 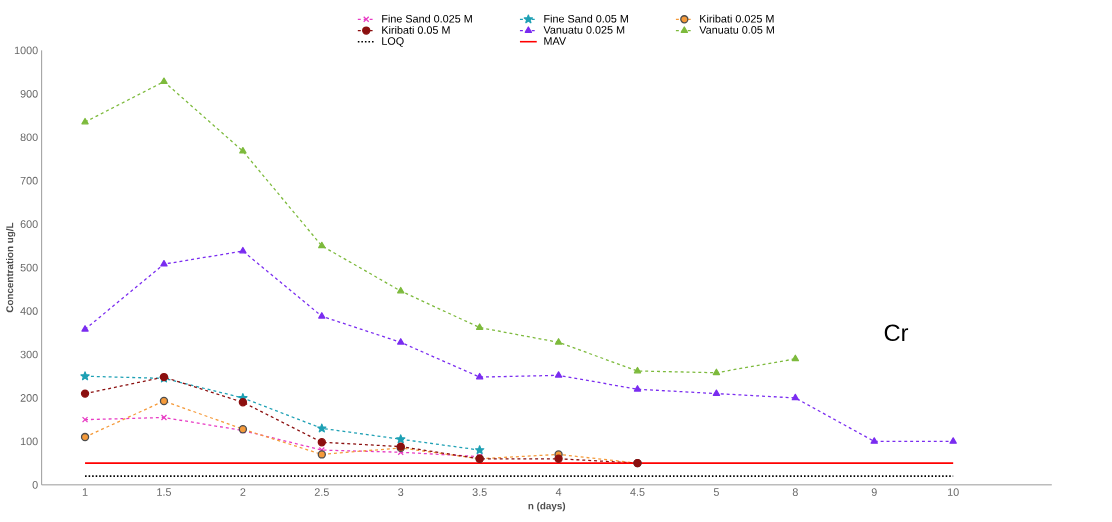 What do you see at coordinates (716, 492) in the screenshot?
I see `x-tick-label: 5` at bounding box center [716, 492].